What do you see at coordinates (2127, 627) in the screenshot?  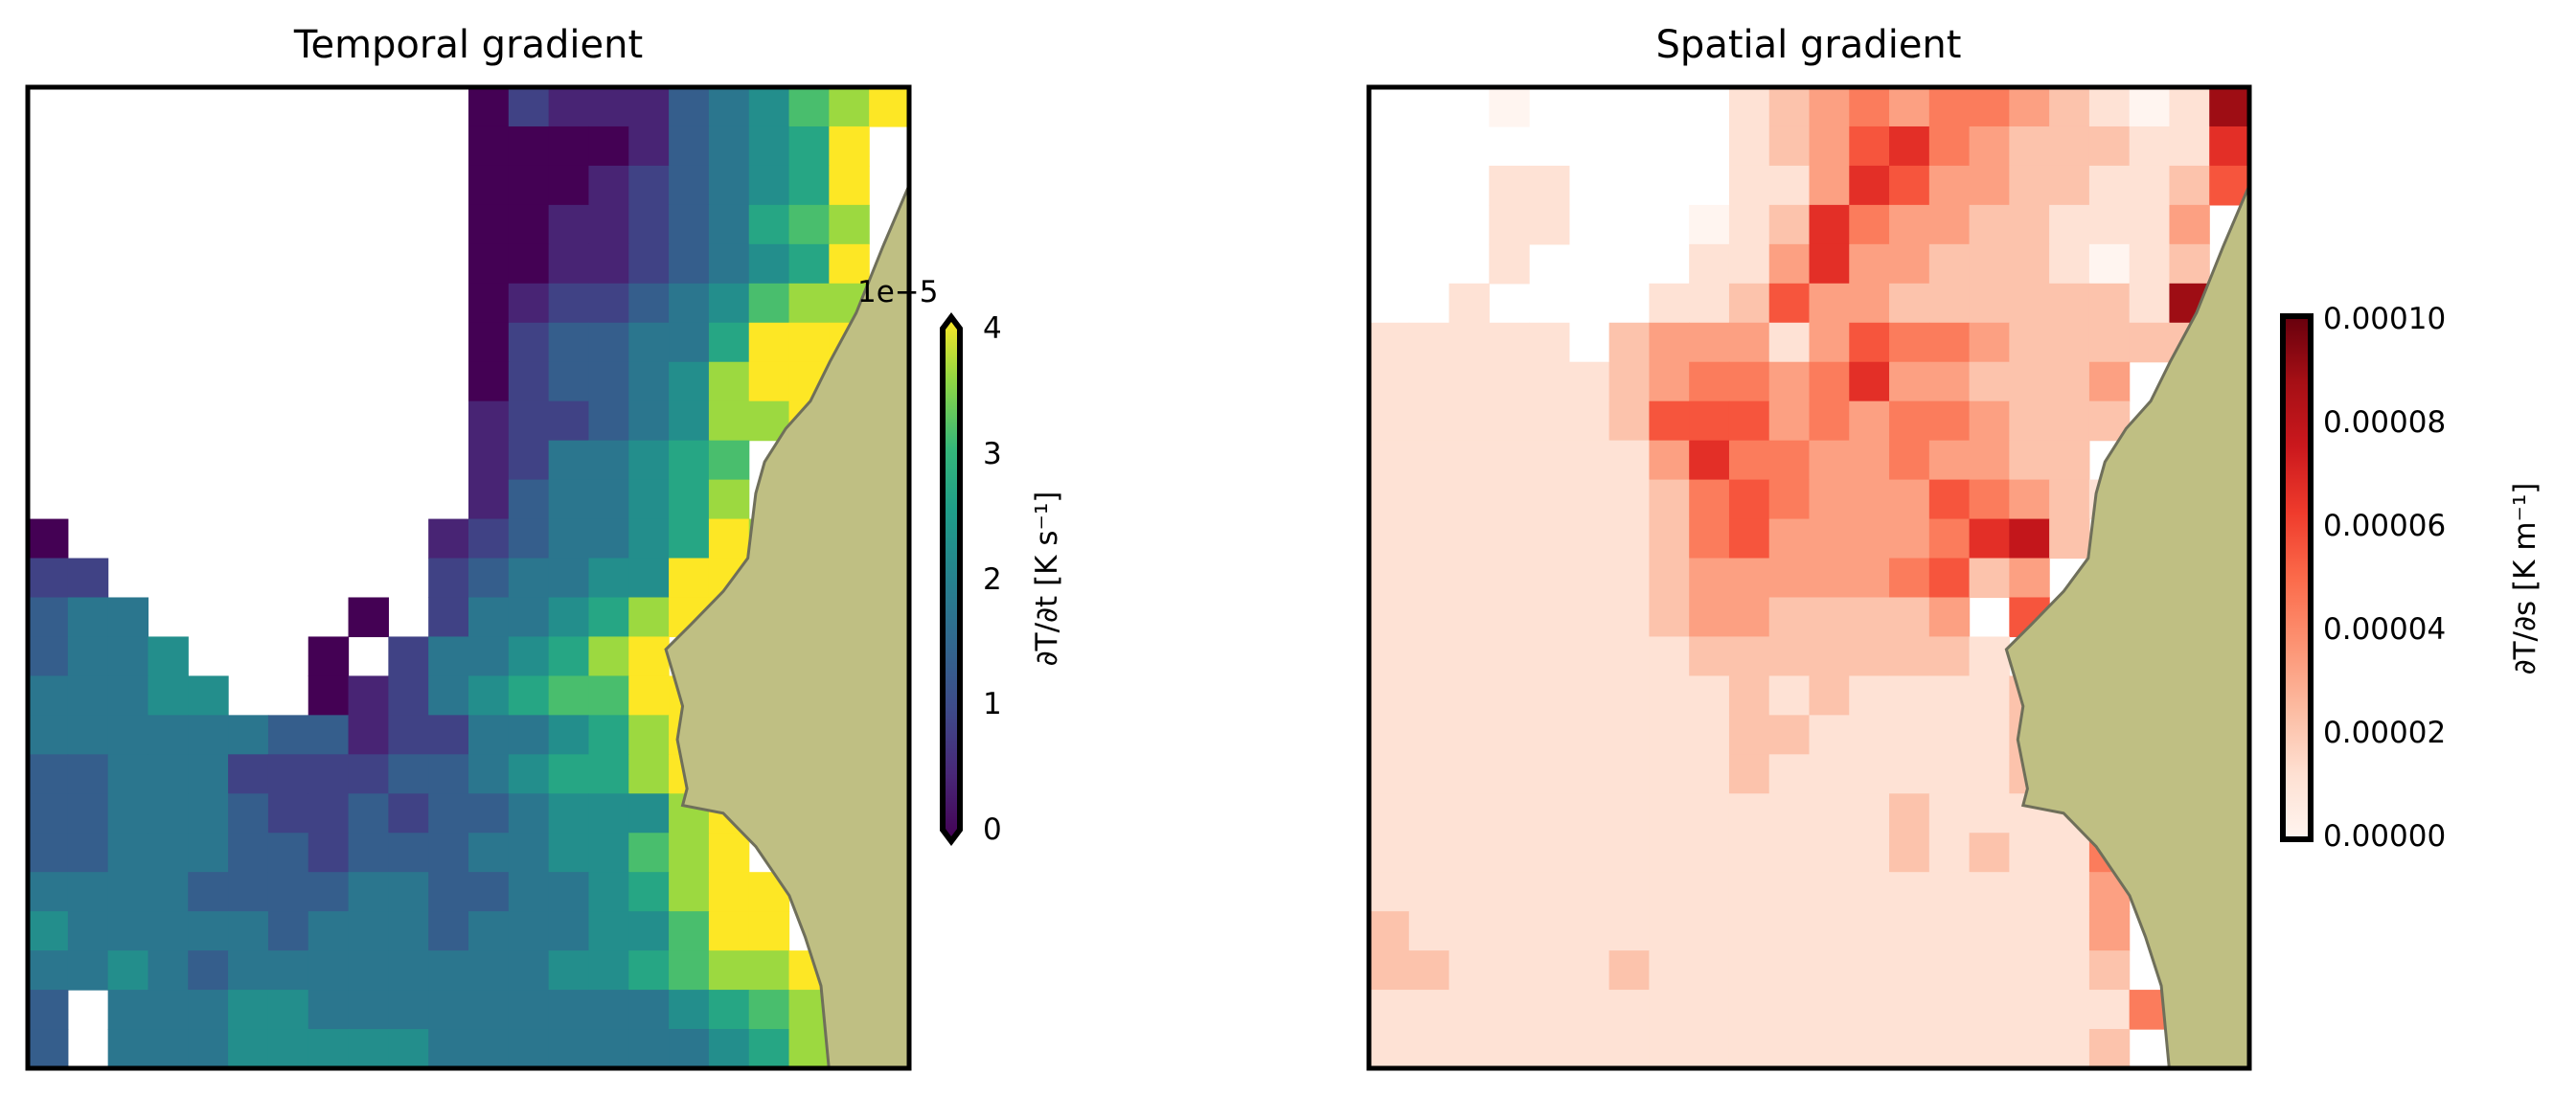 I see `land-mask` at bounding box center [2127, 627].